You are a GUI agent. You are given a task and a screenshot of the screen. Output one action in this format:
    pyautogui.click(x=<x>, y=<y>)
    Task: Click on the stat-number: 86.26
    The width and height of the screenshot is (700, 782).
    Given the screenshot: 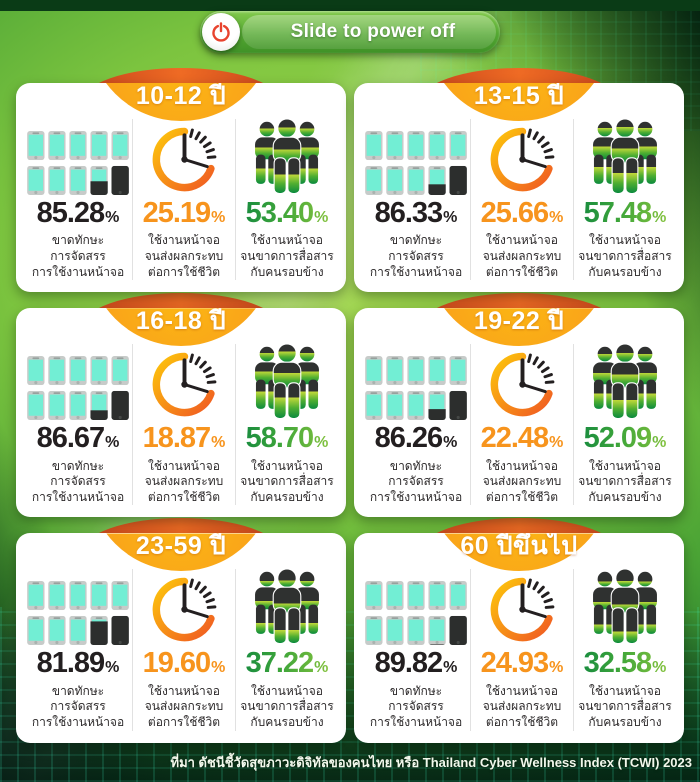 What is the action you would take?
    pyautogui.click(x=409, y=438)
    